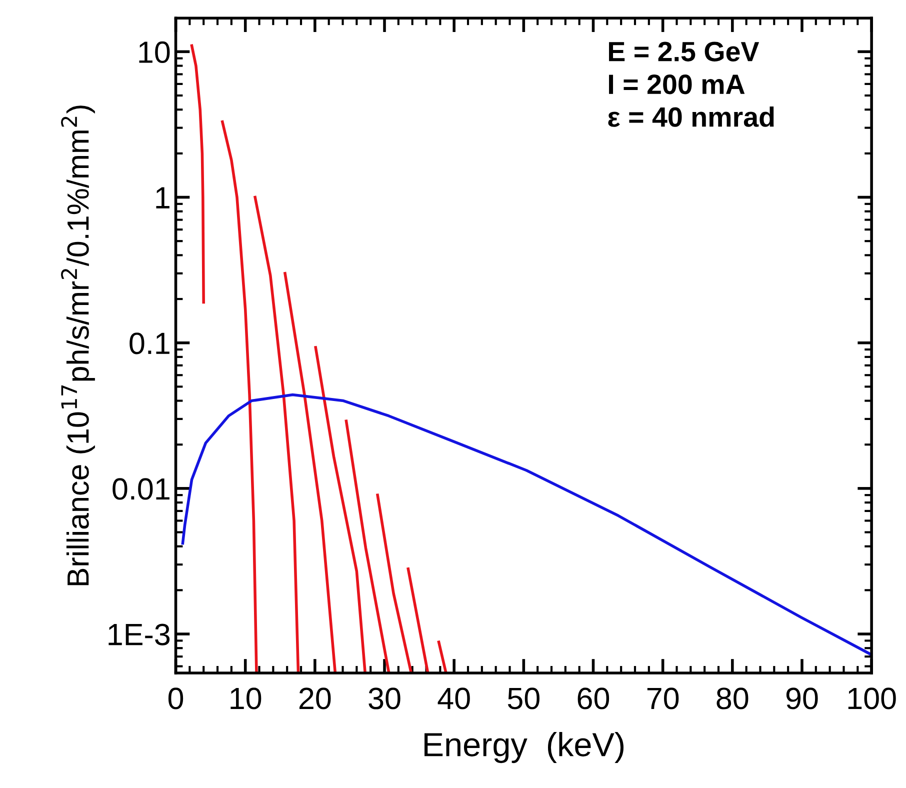  Describe the element at coordinates (872, 699) in the screenshot. I see `x-tick-label: 100` at that location.